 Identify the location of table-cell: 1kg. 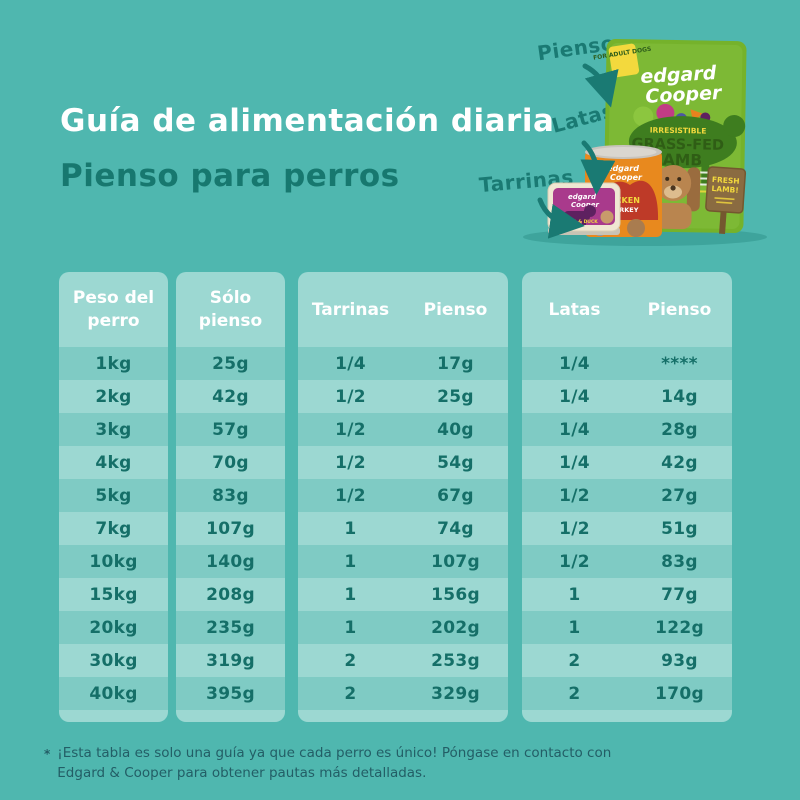
(113, 363).